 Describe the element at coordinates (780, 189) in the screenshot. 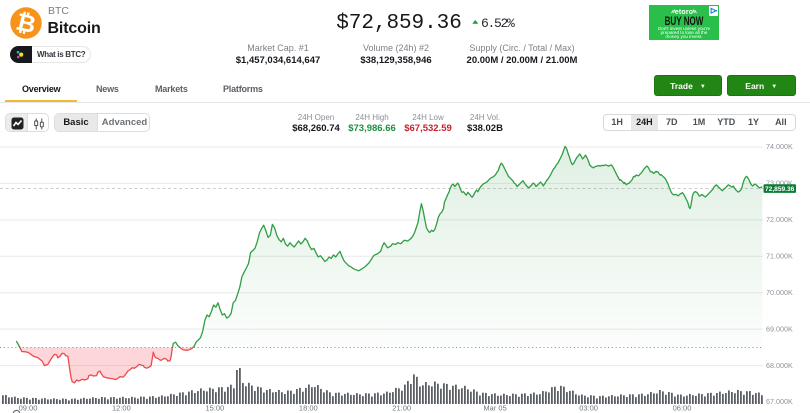

I see `svg-text: 72,859.36` at that location.